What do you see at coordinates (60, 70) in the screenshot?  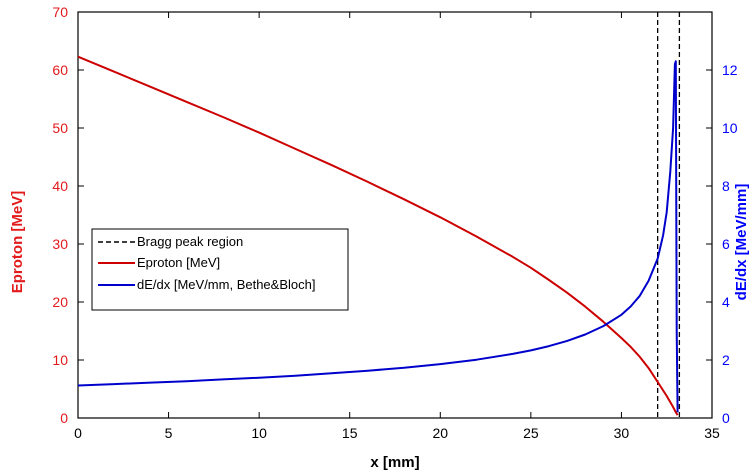 I see `left-y-tick-label: 60` at bounding box center [60, 70].